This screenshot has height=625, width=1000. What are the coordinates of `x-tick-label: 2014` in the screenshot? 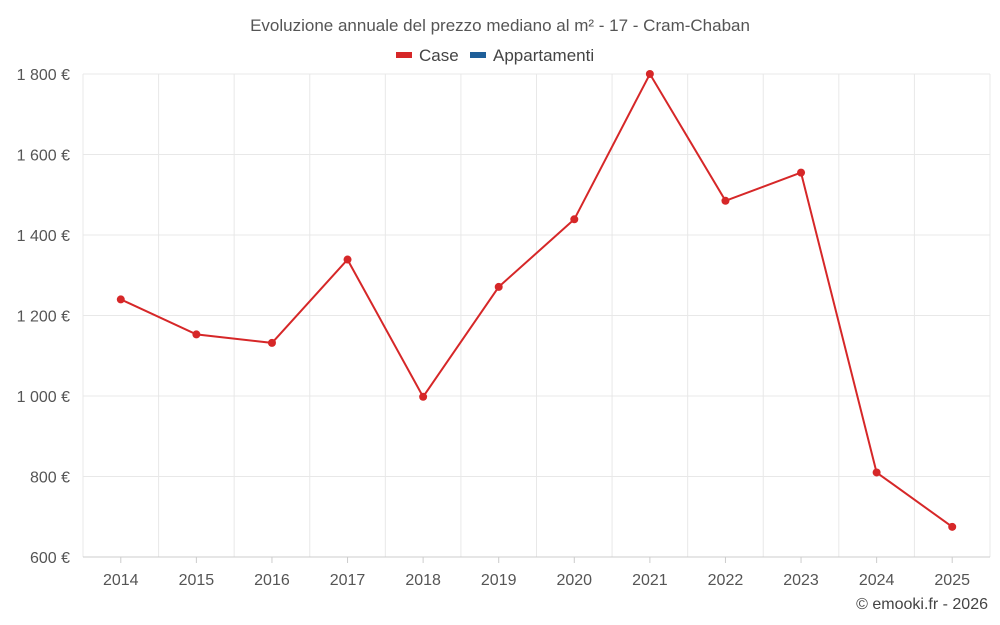 It's located at (121, 580).